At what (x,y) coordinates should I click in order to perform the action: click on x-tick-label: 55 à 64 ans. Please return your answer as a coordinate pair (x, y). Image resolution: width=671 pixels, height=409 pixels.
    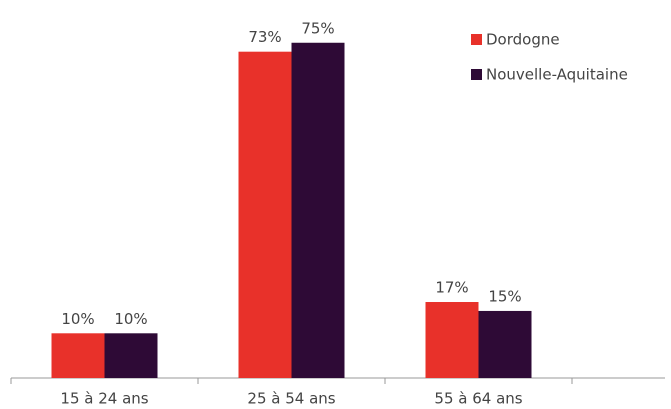
    Looking at the image, I should click on (478, 399).